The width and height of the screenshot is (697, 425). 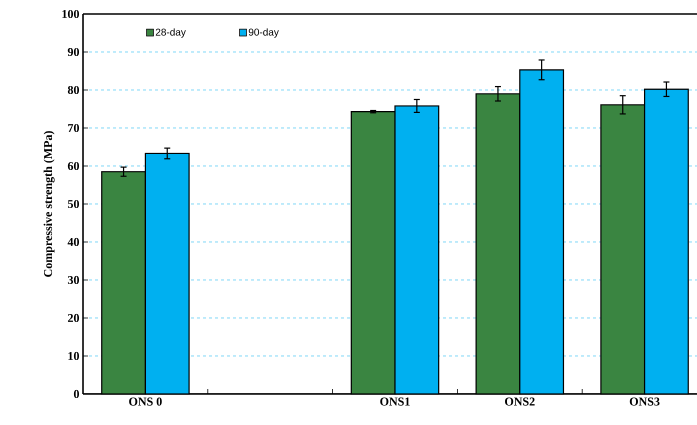 What do you see at coordinates (77, 394) in the screenshot?
I see `y-tick-label: 0` at bounding box center [77, 394].